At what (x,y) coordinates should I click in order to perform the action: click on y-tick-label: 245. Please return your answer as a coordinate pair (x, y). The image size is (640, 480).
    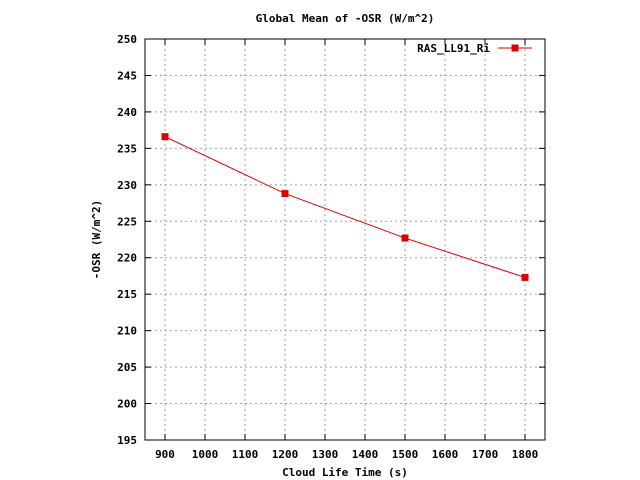
    Looking at the image, I should click on (127, 75).